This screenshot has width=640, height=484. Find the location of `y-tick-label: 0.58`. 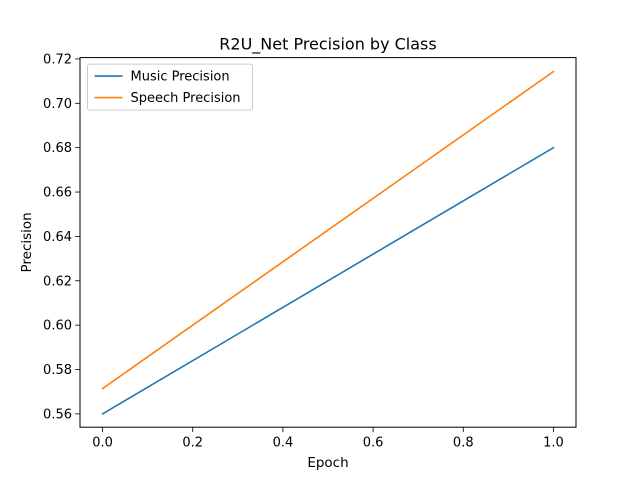

y-tick-label: 0.58 is located at coordinates (57, 370).